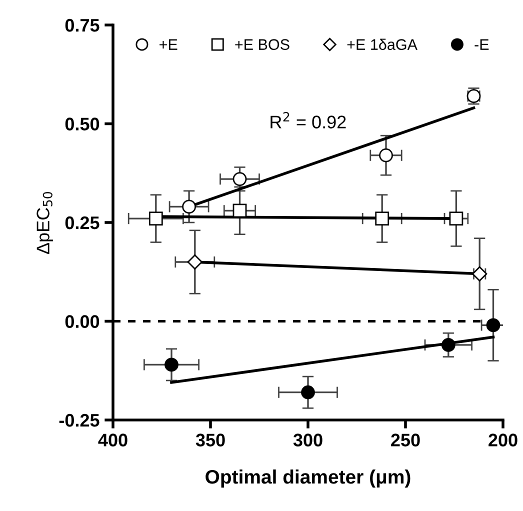  What do you see at coordinates (308, 478) in the screenshot?
I see `x-axis-title: Optimal diameter (μm)` at bounding box center [308, 478].